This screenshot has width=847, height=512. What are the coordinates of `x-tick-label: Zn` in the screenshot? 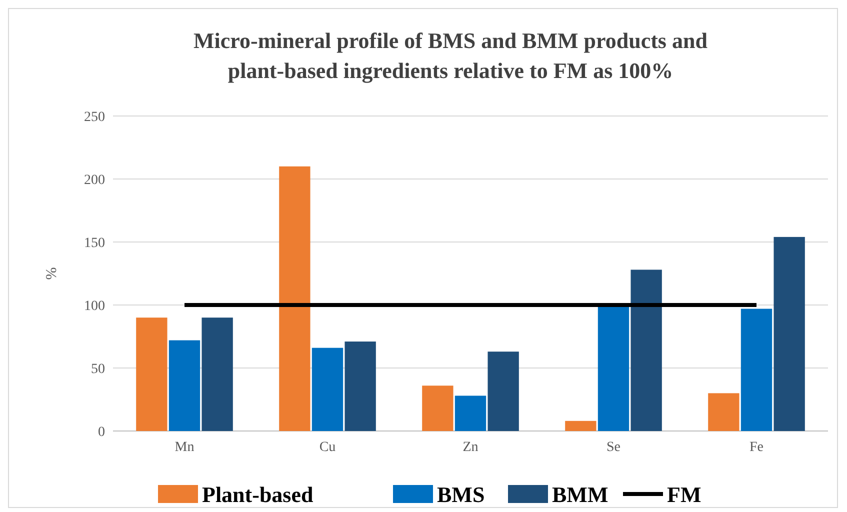 It's located at (470, 447).